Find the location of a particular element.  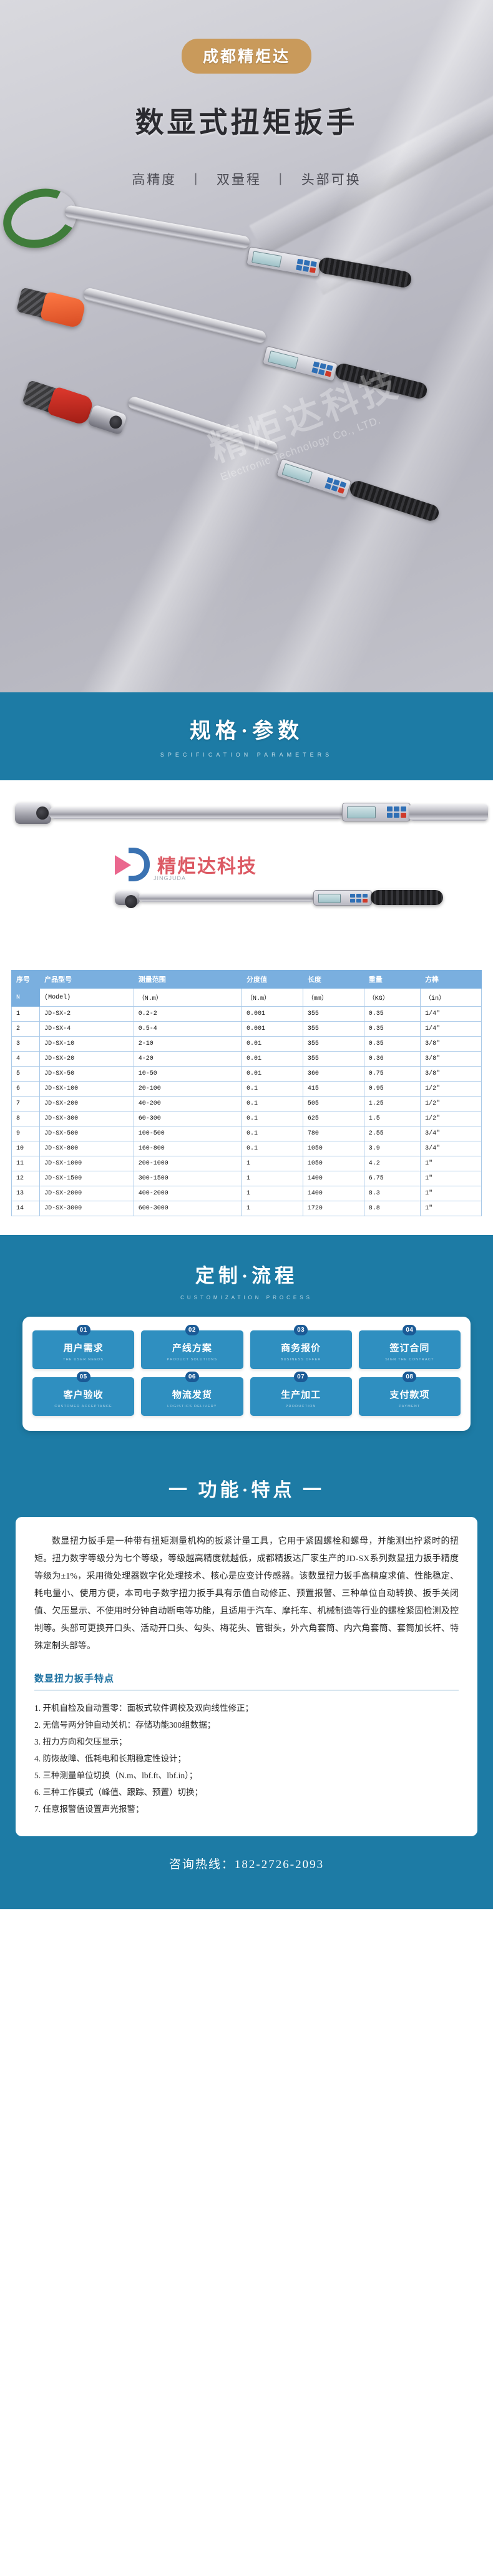

cell-weight: 1.5 is located at coordinates (392, 1118).